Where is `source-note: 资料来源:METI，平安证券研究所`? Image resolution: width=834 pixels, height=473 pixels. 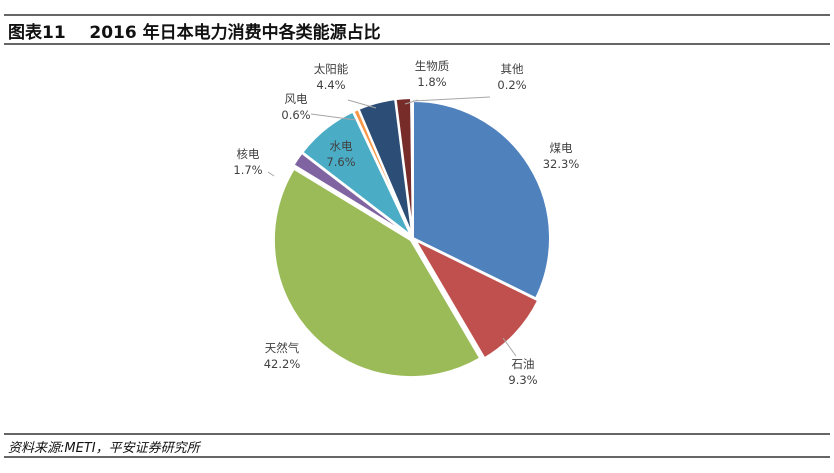 source-note: 资料来源:METI，平安证券研究所 is located at coordinates (104, 448).